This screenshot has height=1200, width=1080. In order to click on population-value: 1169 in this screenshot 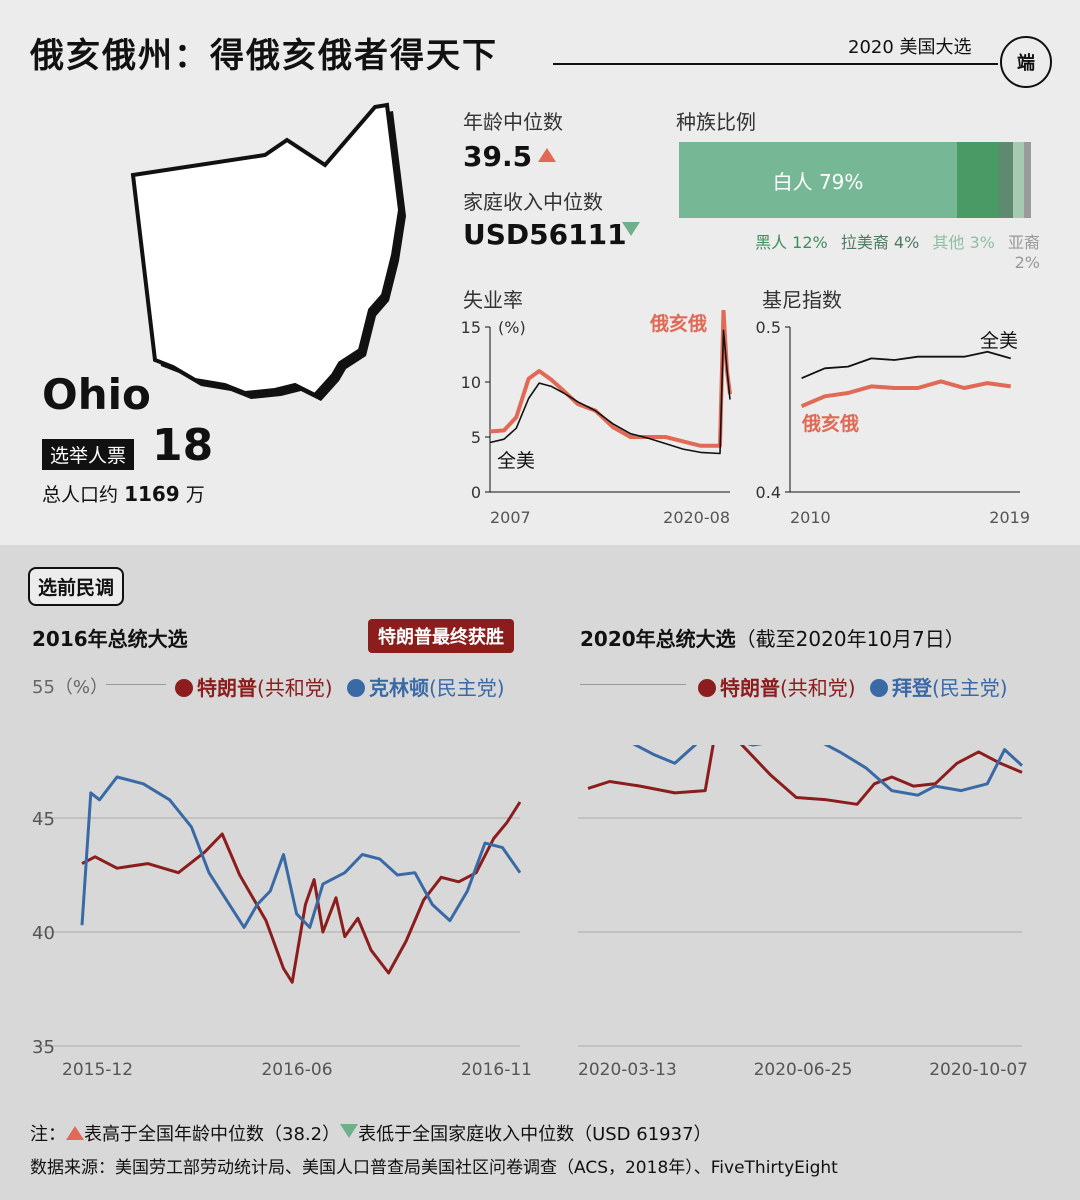, I will do `click(152, 494)`.